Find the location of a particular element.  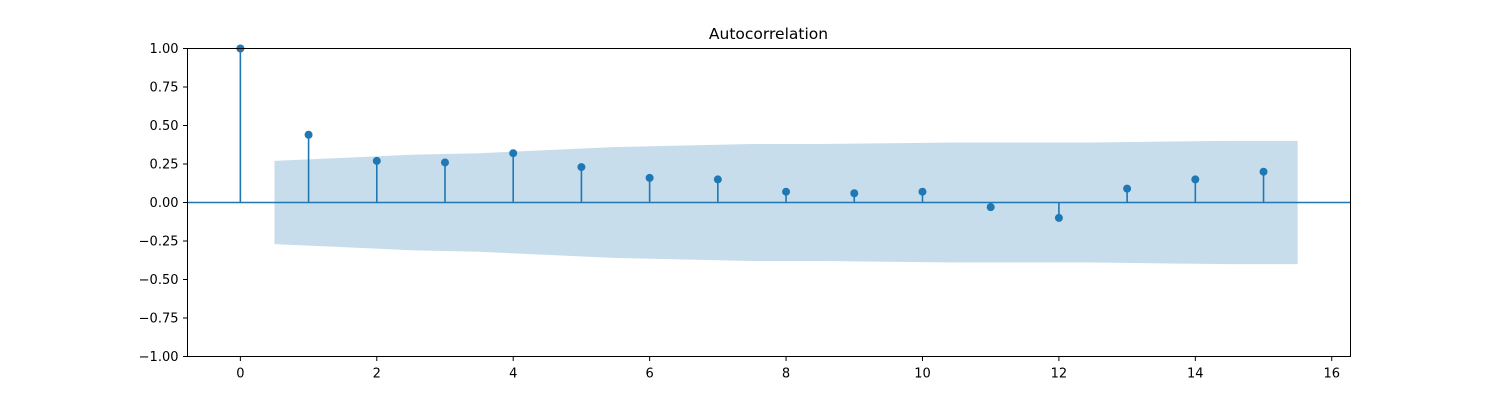

x-tick-label: 8 is located at coordinates (786, 374).